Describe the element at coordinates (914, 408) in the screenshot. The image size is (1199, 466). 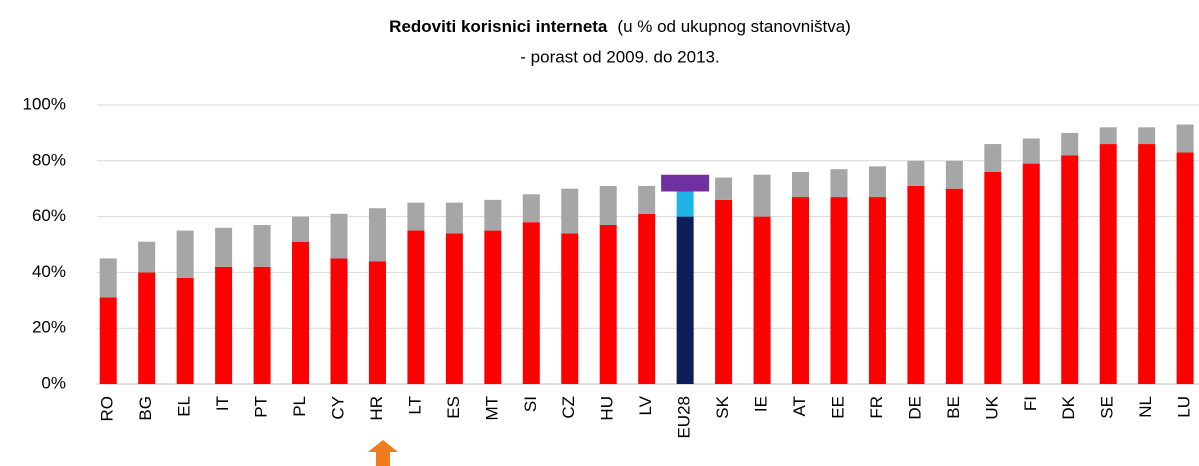
I see `x-tick-label: DE` at that location.